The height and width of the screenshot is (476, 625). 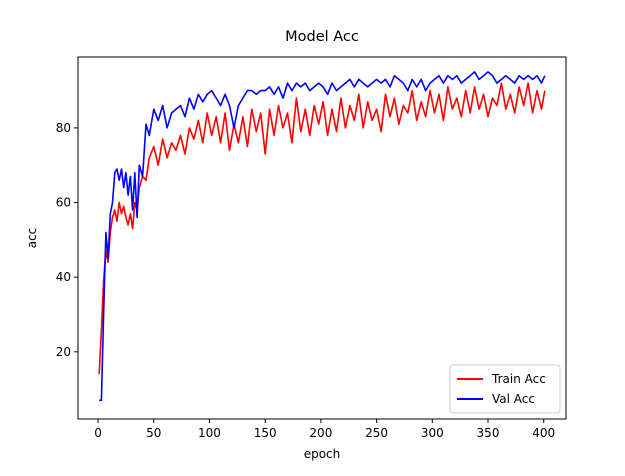 What do you see at coordinates (98, 433) in the screenshot?
I see `x-tick-label: 0` at bounding box center [98, 433].